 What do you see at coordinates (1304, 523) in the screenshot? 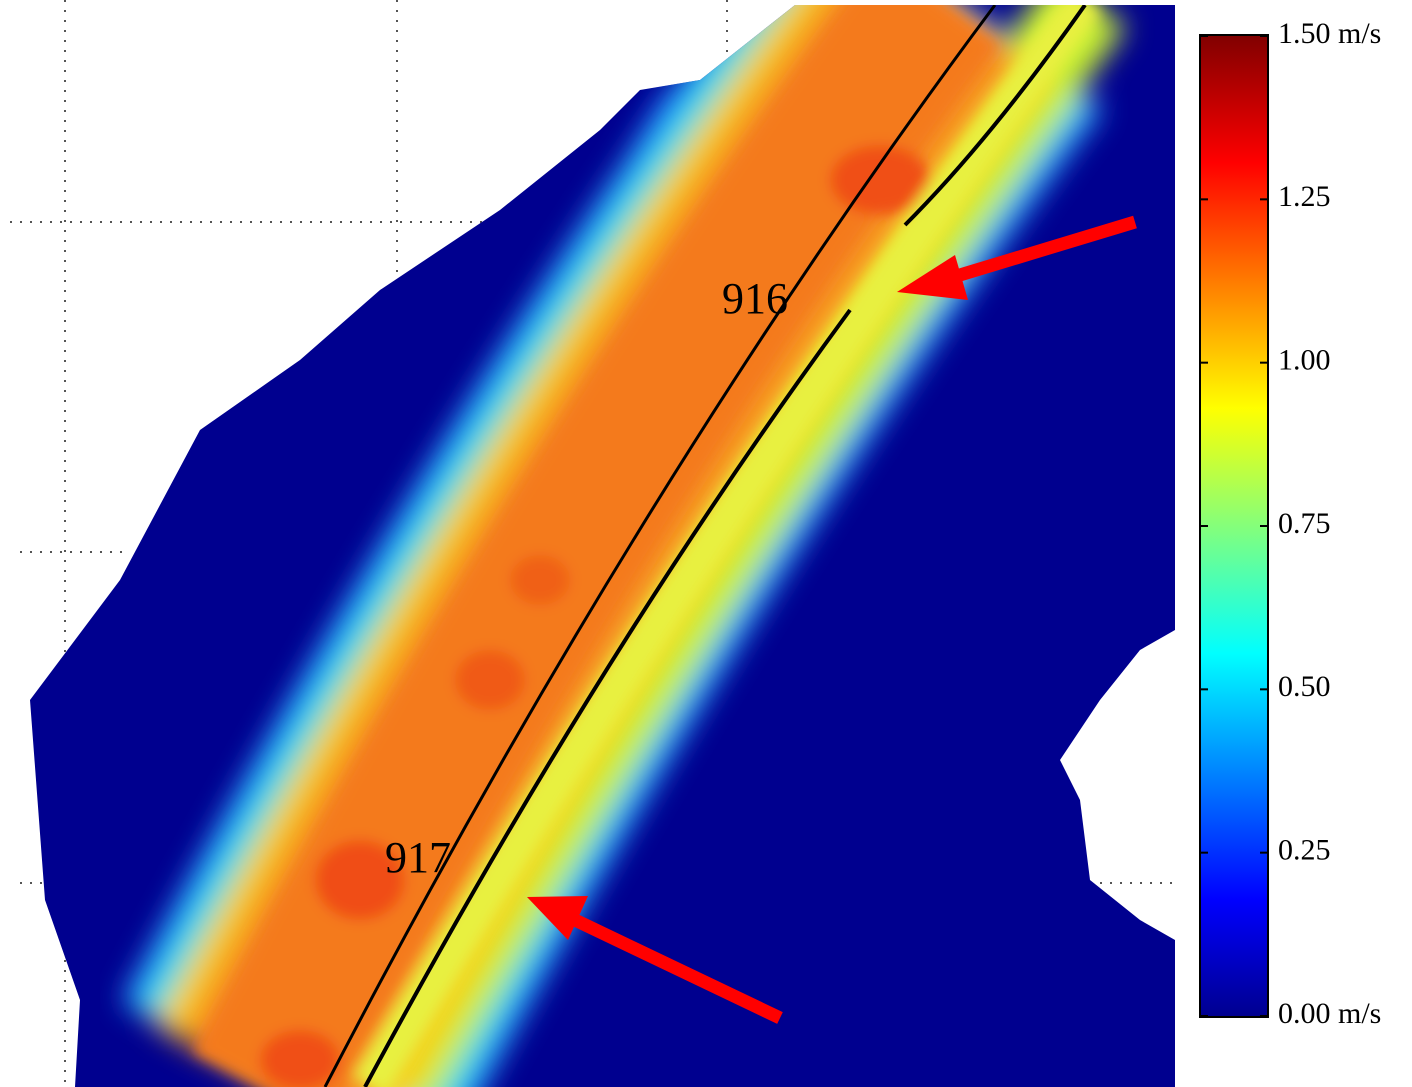
I see `colorbar-tick-label: 0.75` at bounding box center [1304, 523].